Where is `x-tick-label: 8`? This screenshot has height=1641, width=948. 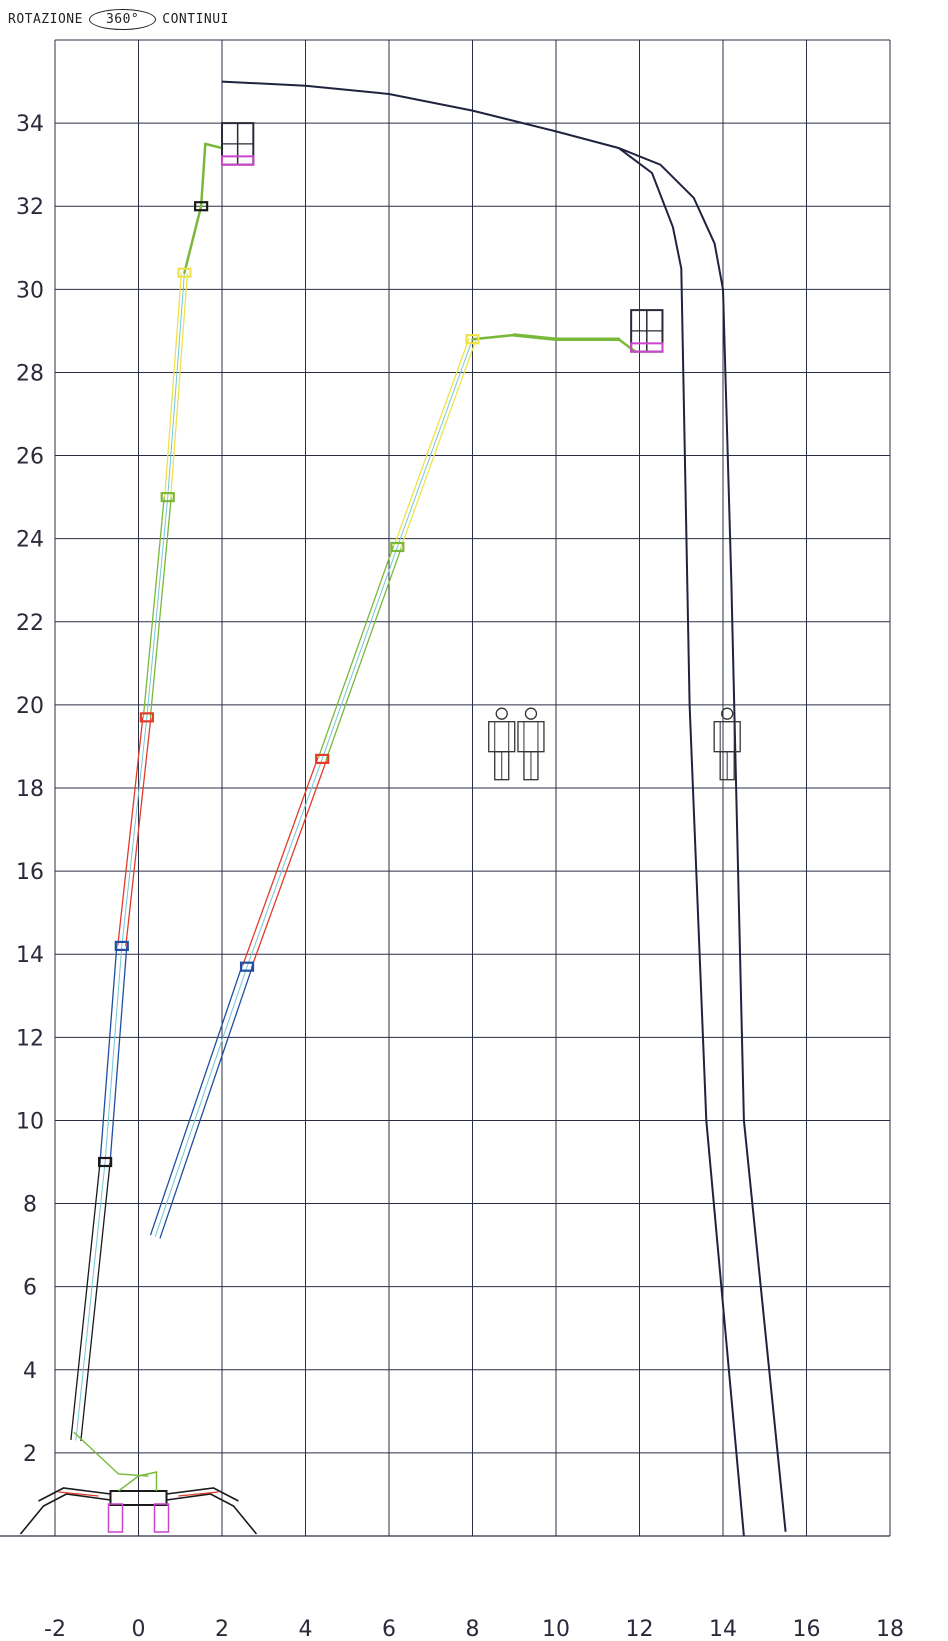 x-tick-label: 8 is located at coordinates (473, 1629).